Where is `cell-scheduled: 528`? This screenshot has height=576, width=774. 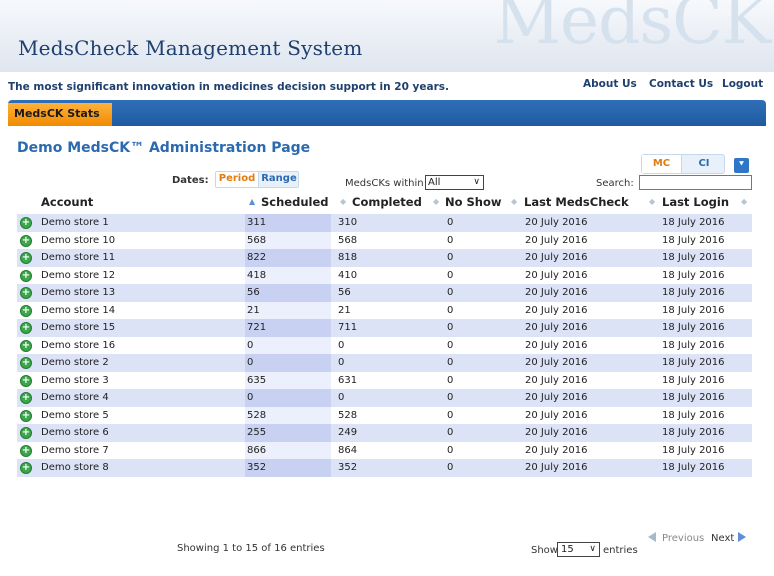
cell-scheduled: 528 is located at coordinates (257, 415).